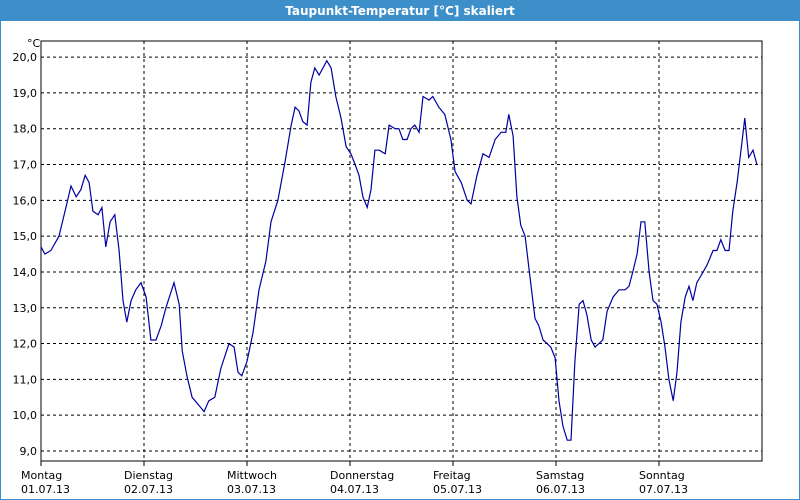 This screenshot has width=800, height=500. What do you see at coordinates (25, 57) in the screenshot?
I see `y-tick-label: 20,0` at bounding box center [25, 57].